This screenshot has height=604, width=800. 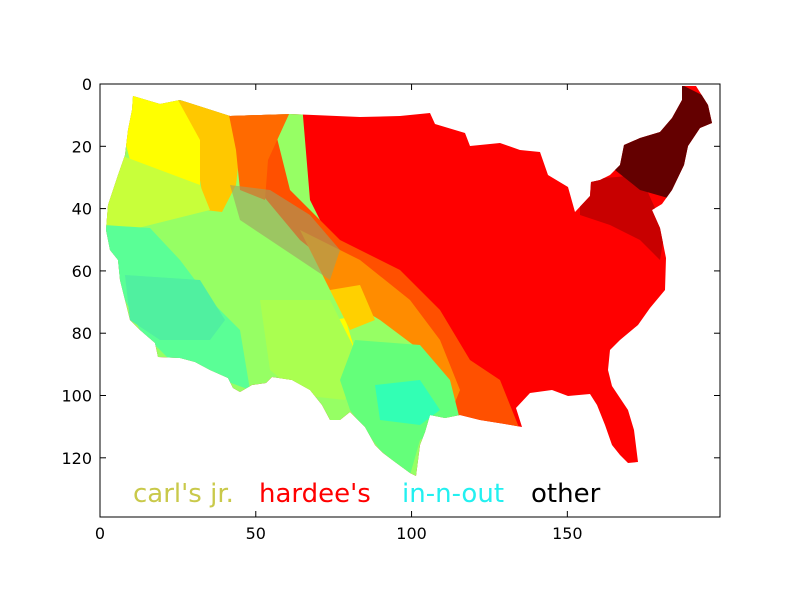 I want to click on x-tick-label: 150, so click(x=567, y=533).